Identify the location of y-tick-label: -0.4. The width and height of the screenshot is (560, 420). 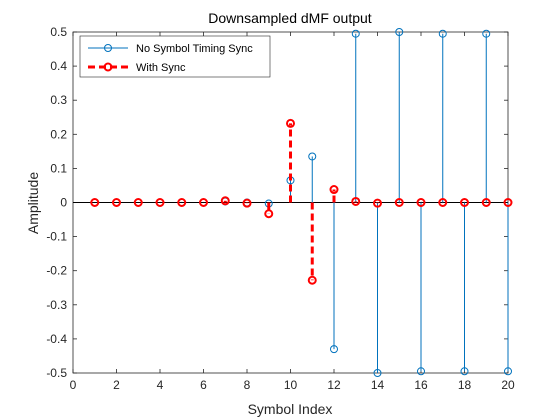
(56, 339).